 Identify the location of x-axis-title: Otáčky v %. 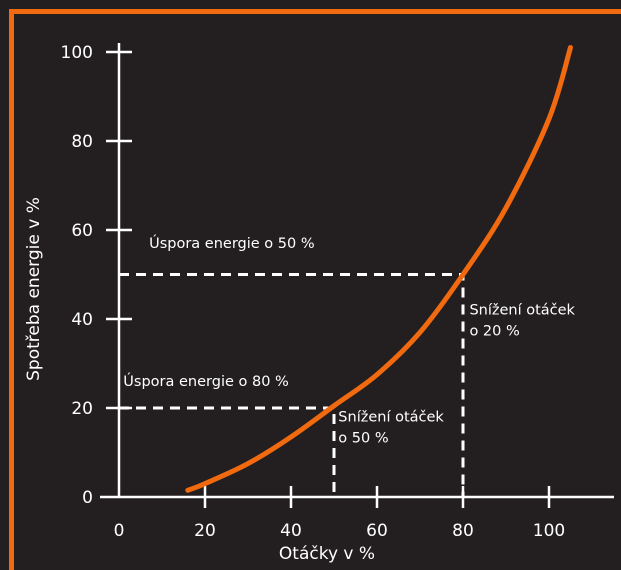
(327, 554).